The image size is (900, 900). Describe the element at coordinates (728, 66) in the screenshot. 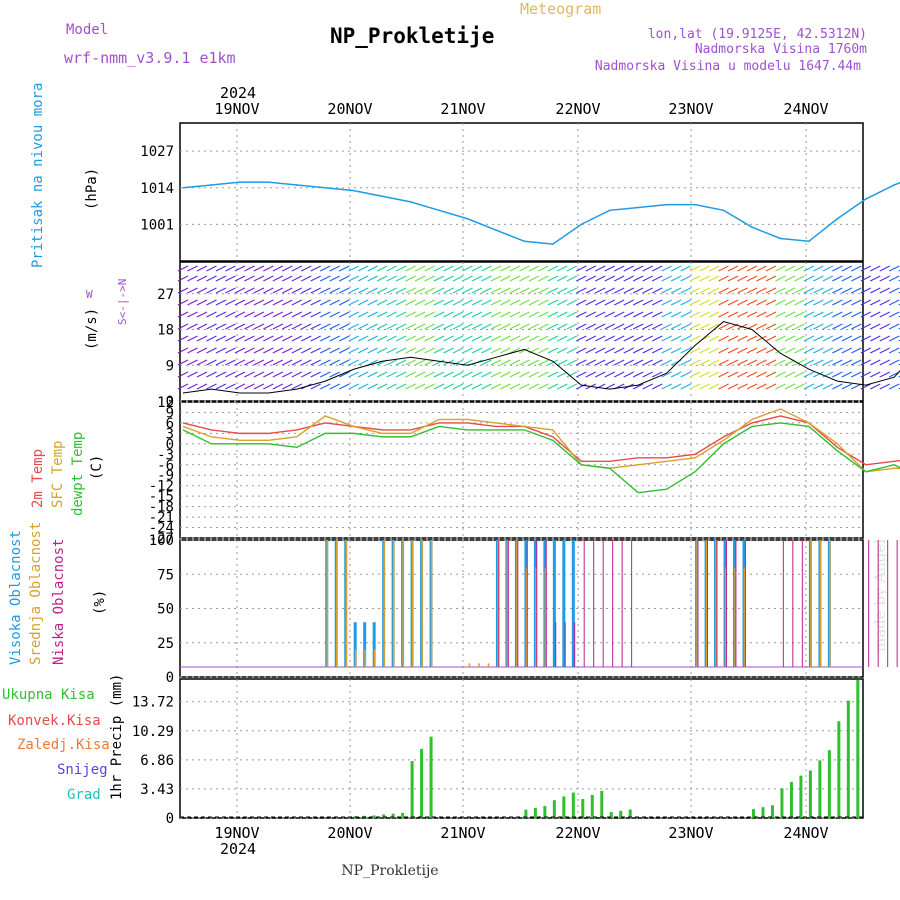

I see `model-altitude-label: Nadmorska Visina u modelu 1647.44m` at that location.